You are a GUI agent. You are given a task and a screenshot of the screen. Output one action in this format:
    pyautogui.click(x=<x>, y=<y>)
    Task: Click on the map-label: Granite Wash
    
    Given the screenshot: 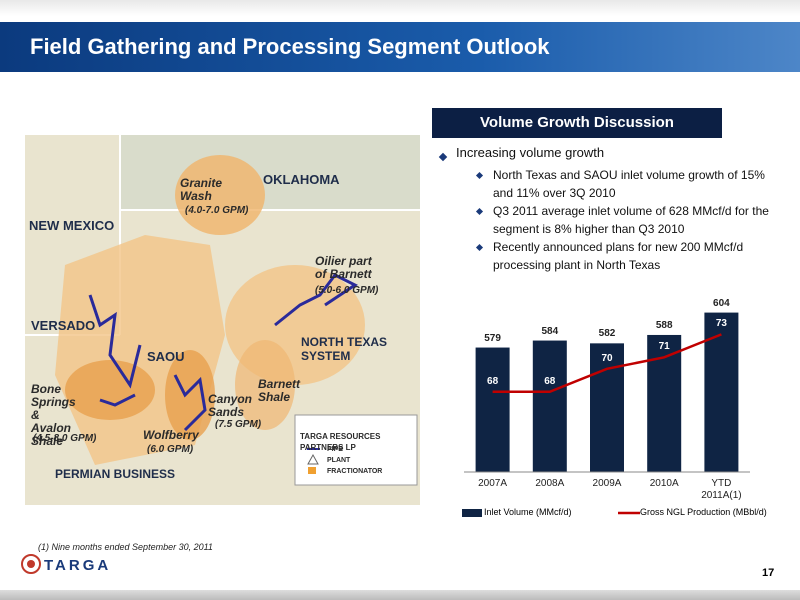 What is the action you would take?
    pyautogui.click(x=201, y=189)
    